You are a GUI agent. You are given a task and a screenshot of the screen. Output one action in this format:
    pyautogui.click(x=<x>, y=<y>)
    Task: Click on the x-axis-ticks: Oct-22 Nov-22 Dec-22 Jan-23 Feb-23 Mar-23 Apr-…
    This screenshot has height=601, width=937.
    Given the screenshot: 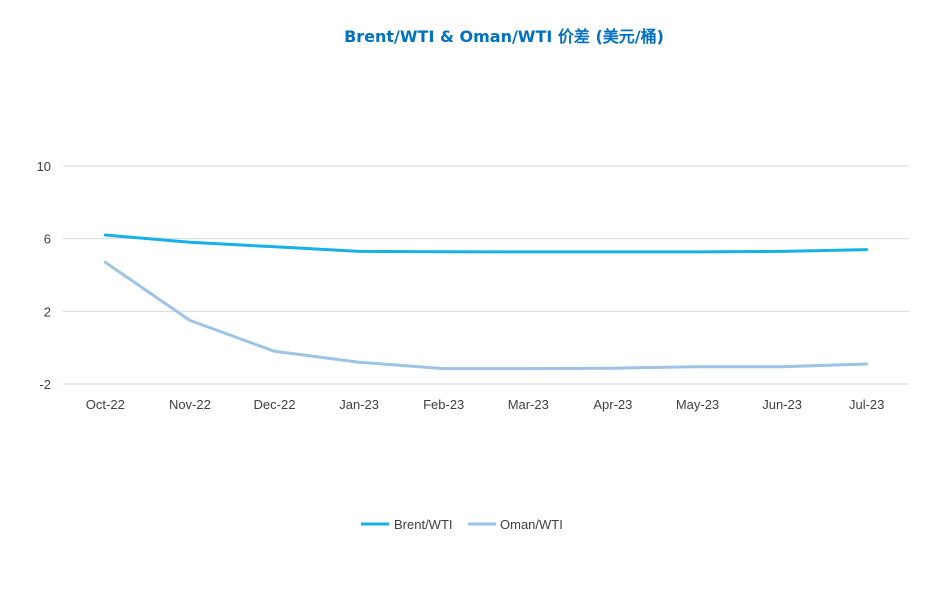 What is the action you would take?
    pyautogui.click(x=485, y=404)
    